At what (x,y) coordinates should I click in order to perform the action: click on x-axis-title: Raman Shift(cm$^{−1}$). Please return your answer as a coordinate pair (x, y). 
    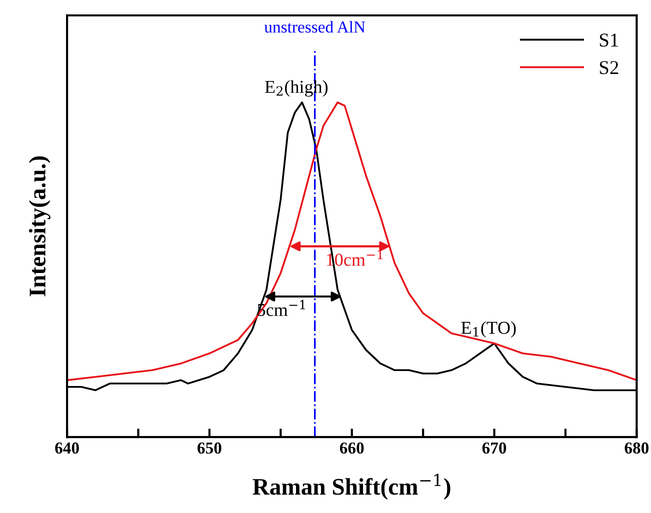
    Looking at the image, I should click on (351, 487).